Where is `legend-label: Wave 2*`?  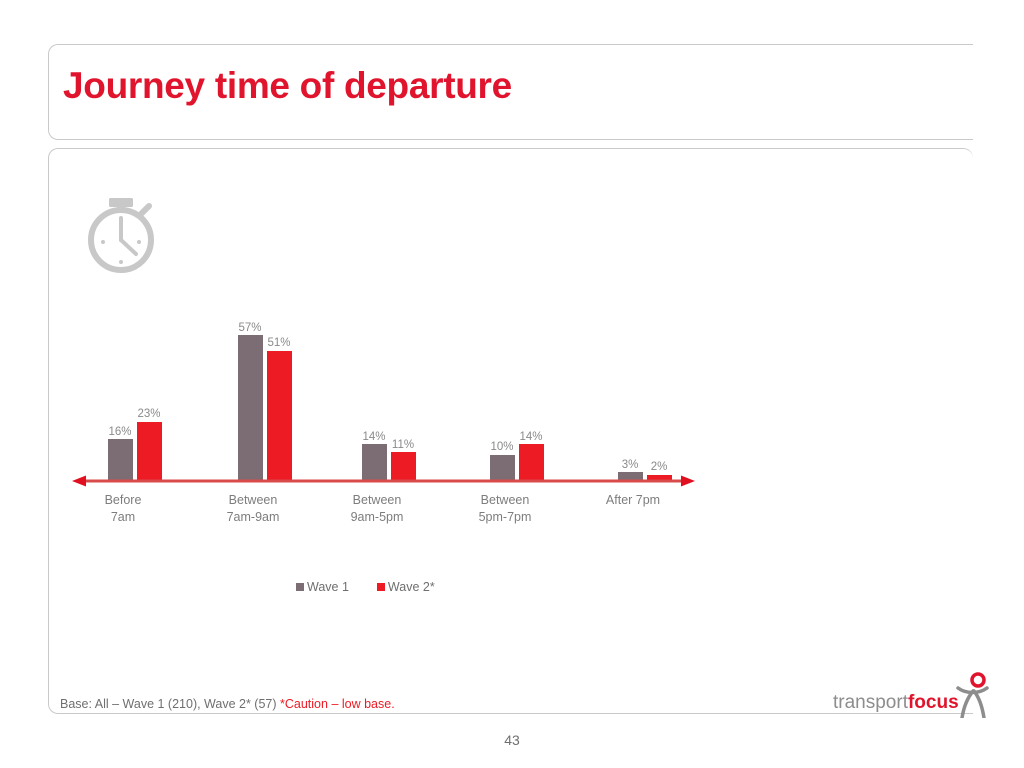 legend-label: Wave 2* is located at coordinates (411, 587).